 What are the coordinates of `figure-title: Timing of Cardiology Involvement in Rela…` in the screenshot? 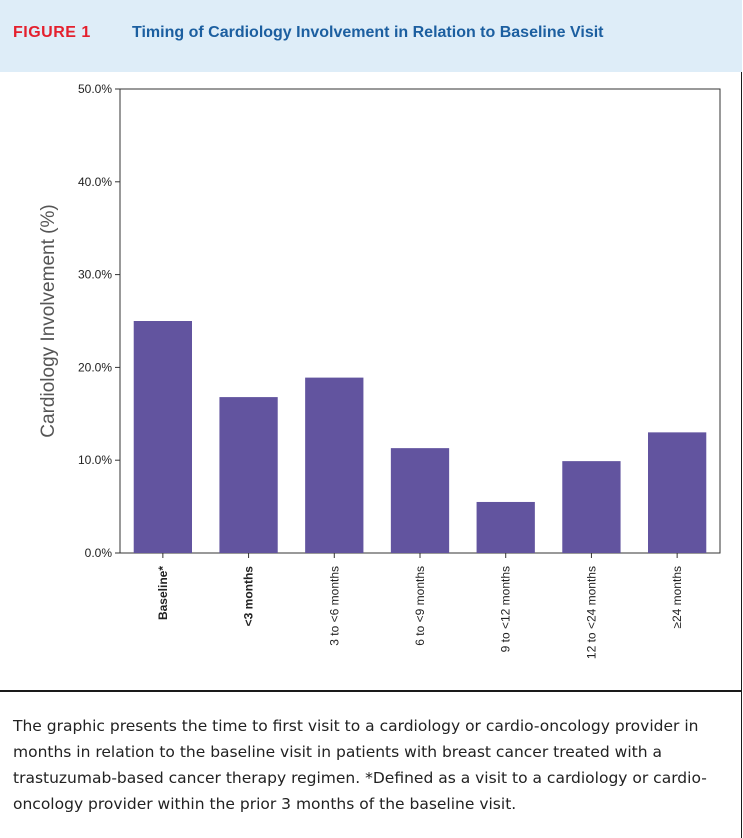 It's located at (367, 33).